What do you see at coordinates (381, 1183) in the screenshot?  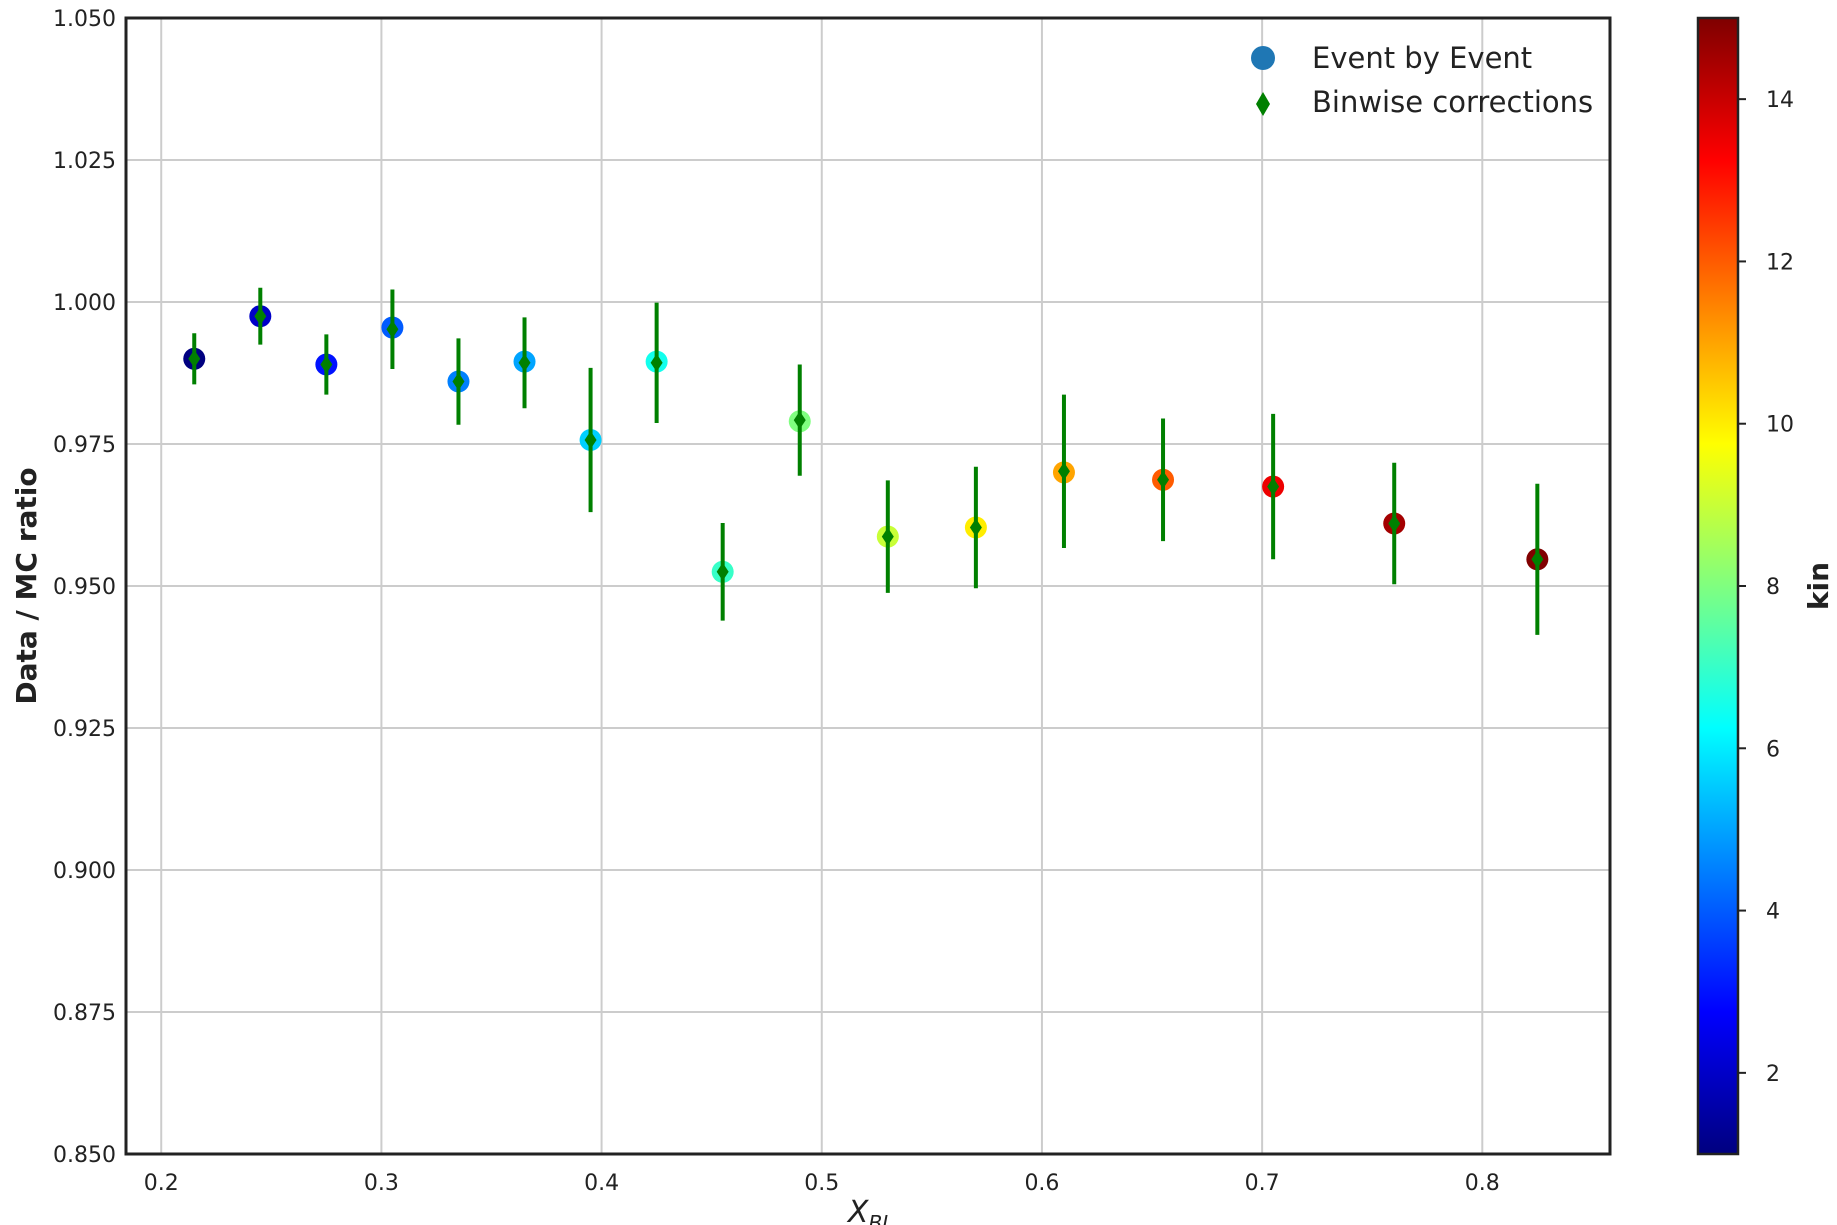 I see `x-tick-label: 0.3` at bounding box center [381, 1183].